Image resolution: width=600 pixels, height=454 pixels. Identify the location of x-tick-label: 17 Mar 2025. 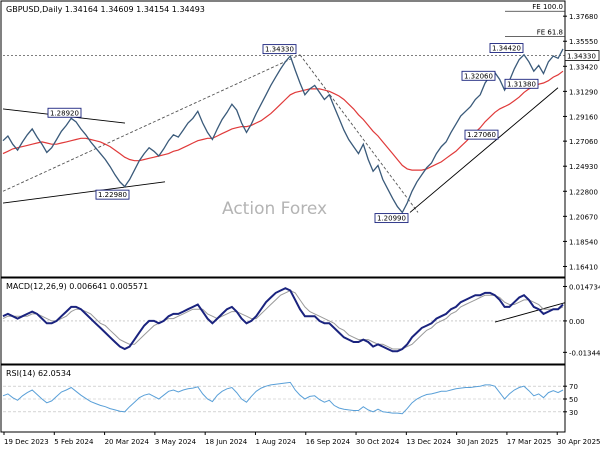
(529, 442).